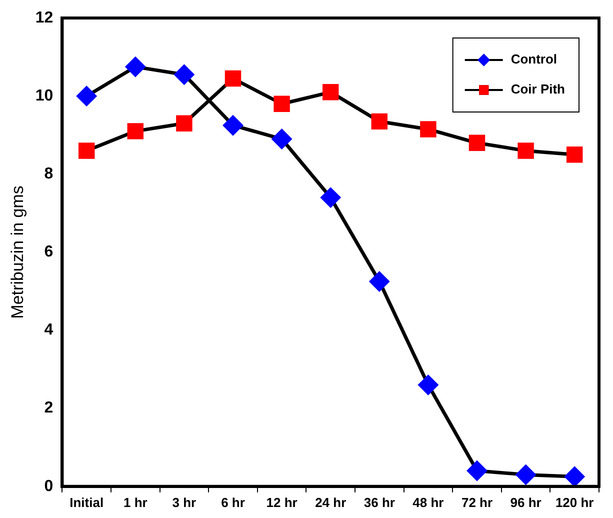 This screenshot has width=613, height=518. I want to click on x-tick-label: 12 hr, so click(282, 502).